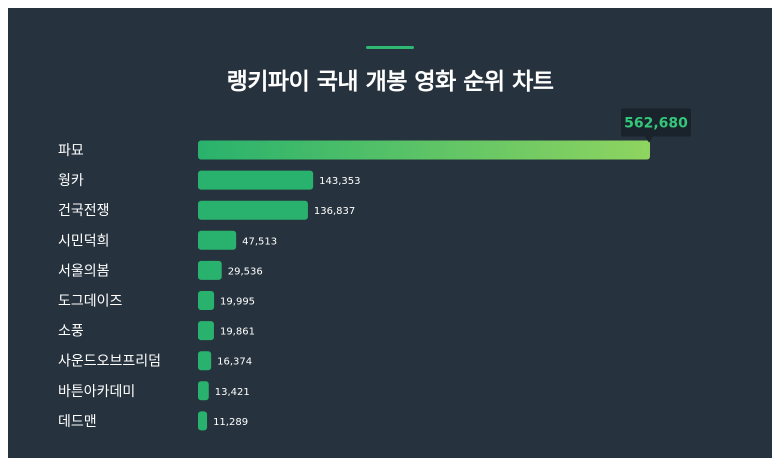  Describe the element at coordinates (237, 302) in the screenshot. I see `value-label: 19,995` at that location.